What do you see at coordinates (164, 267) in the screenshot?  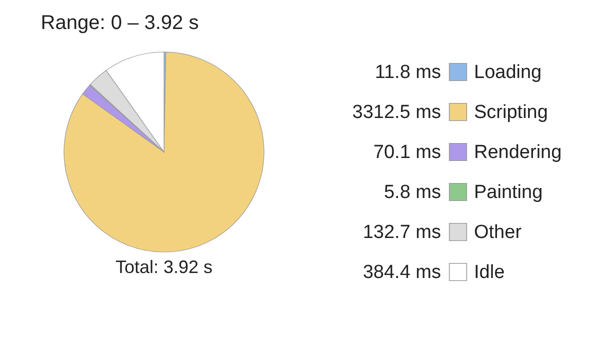 I see `text: Total: 3.92 s` at bounding box center [164, 267].